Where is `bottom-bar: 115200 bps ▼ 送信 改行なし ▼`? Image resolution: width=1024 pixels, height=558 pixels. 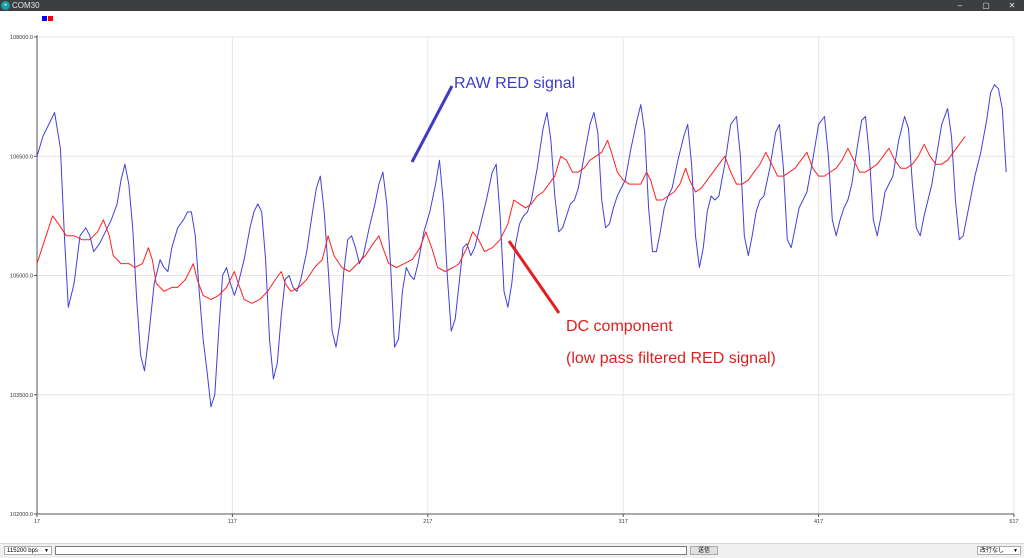
bottom-bar: 115200 bps ▼ 送信 改行なし ▼ is located at coordinates (512, 550).